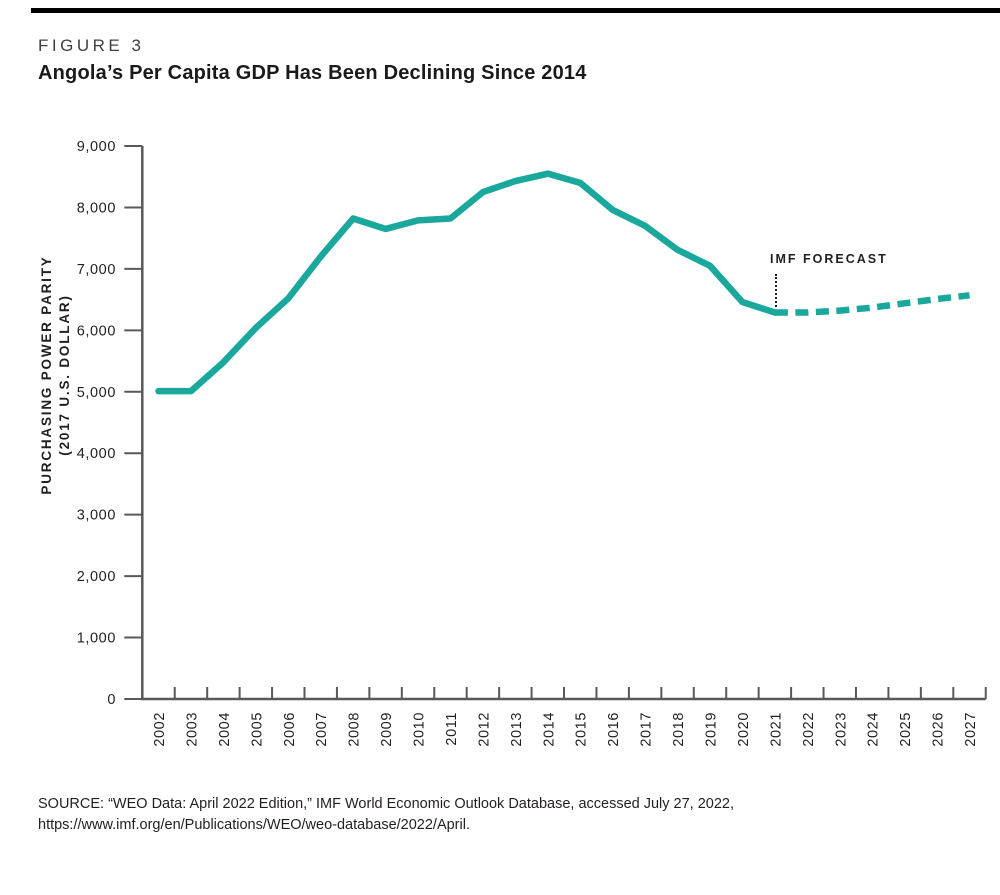 This screenshot has width=1000, height=895. Describe the element at coordinates (290, 729) in the screenshot. I see `x-tick-label: 2006` at that location.